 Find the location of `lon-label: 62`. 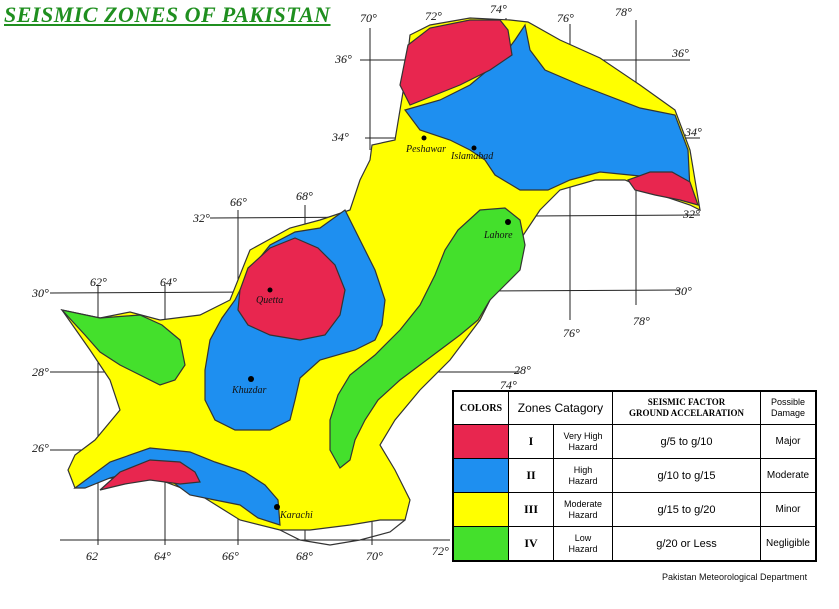

lon-label: 62 is located at coordinates (92, 556).